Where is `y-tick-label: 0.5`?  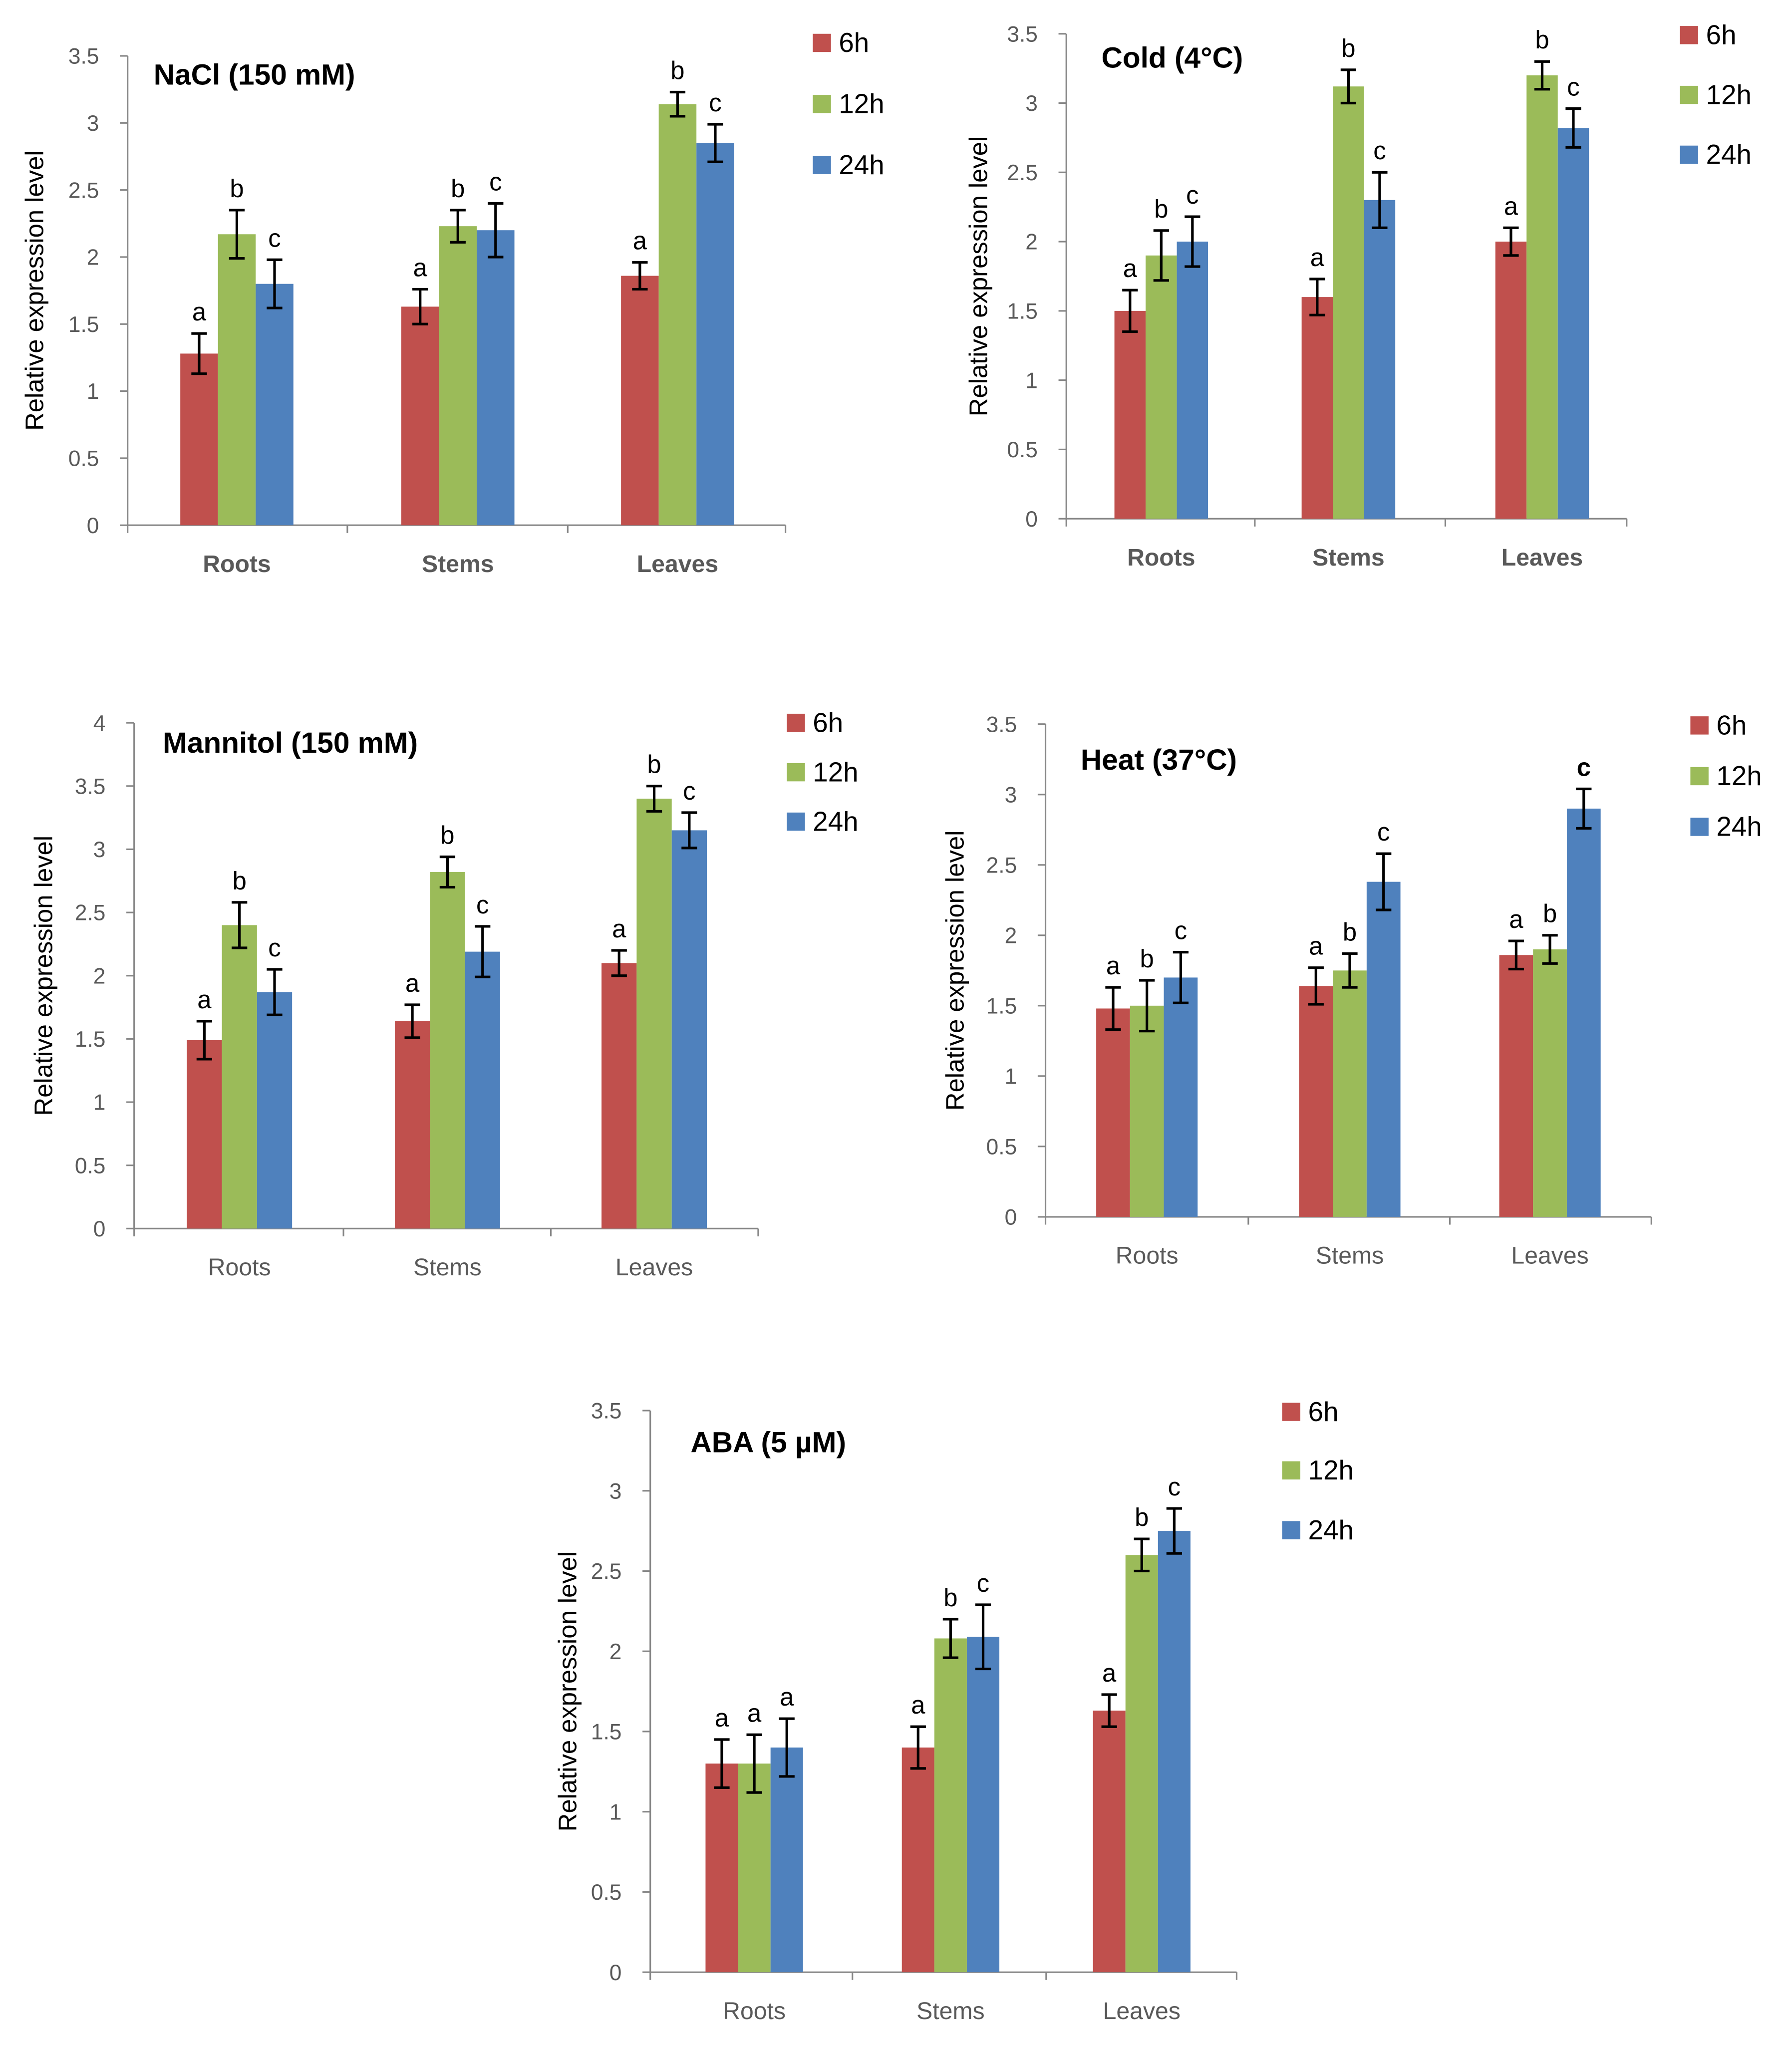 y-tick-label: 0.5 is located at coordinates (91, 1166).